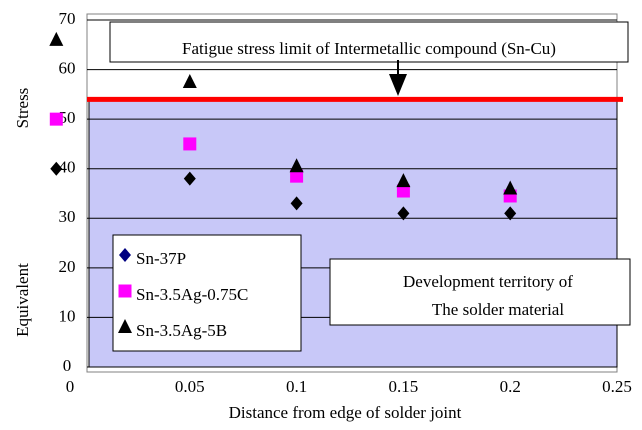 This screenshot has width=642, height=430. What do you see at coordinates (296, 386) in the screenshot?
I see `x-tick-label: 0.1` at bounding box center [296, 386].